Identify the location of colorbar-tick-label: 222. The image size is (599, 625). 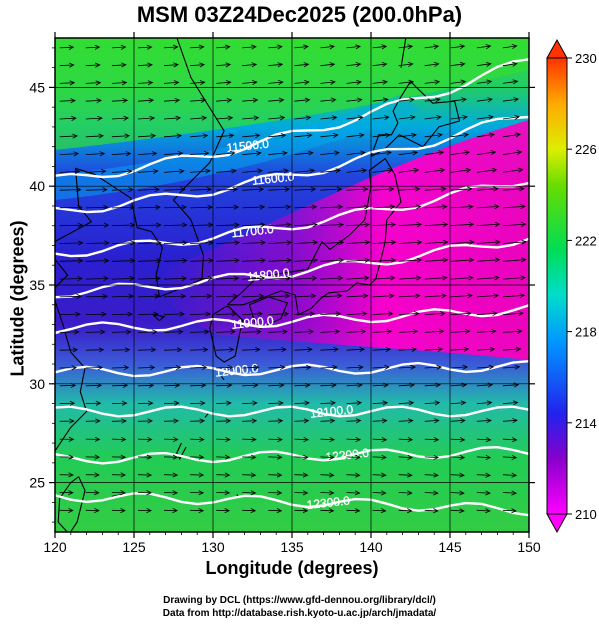
(586, 240).